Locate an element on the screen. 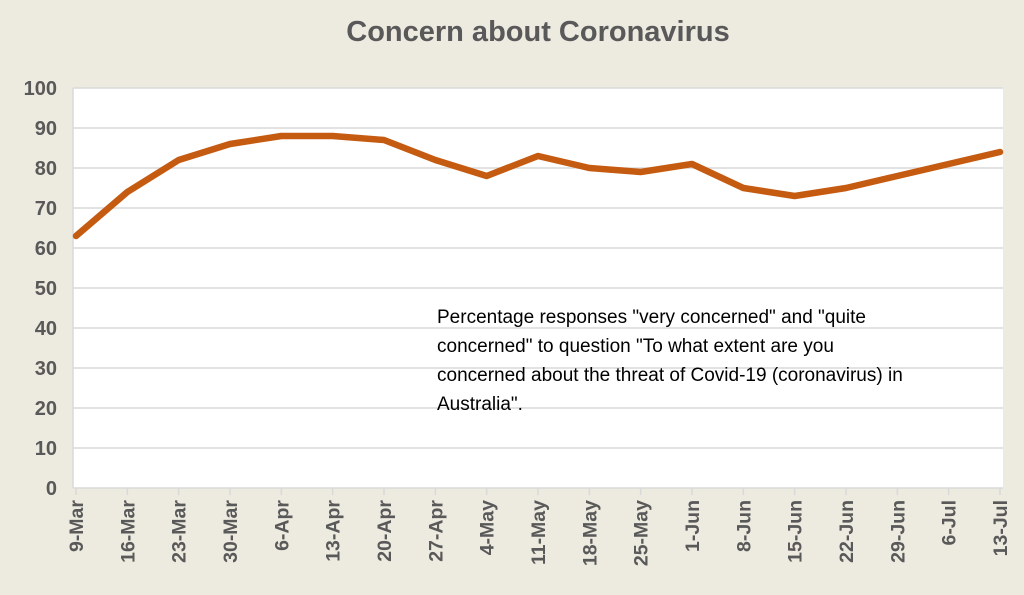  x-axis-label: 6-Jul is located at coordinates (950, 523).